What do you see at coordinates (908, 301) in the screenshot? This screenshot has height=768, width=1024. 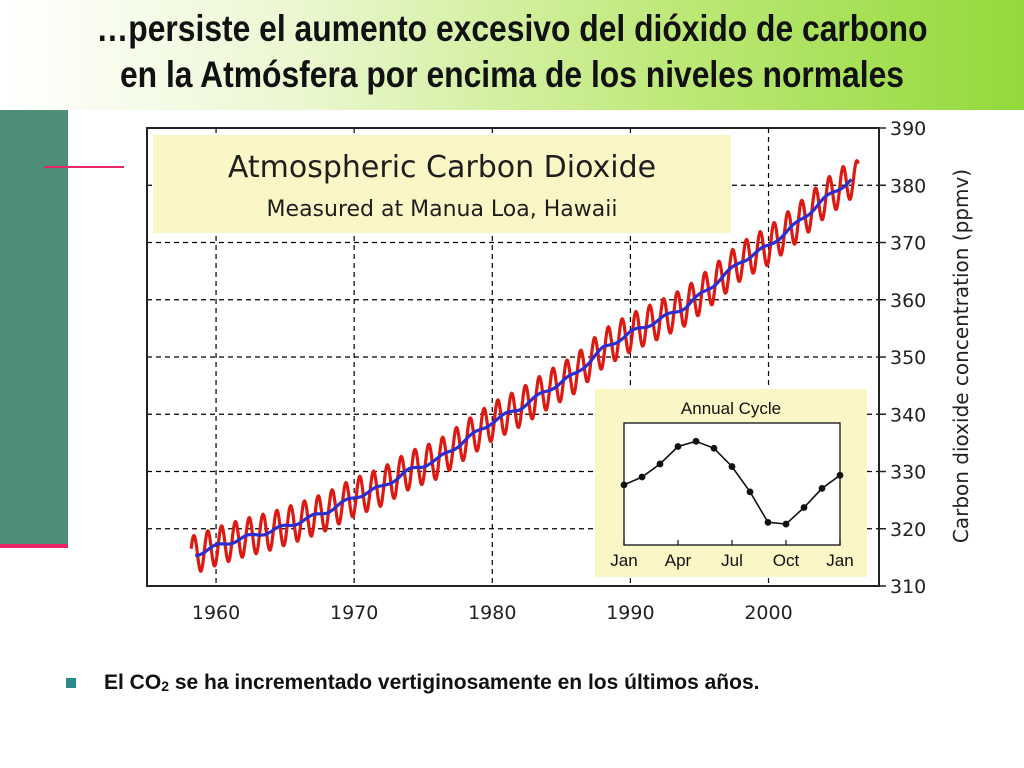 I see `y-tick-label: 360` at bounding box center [908, 301].